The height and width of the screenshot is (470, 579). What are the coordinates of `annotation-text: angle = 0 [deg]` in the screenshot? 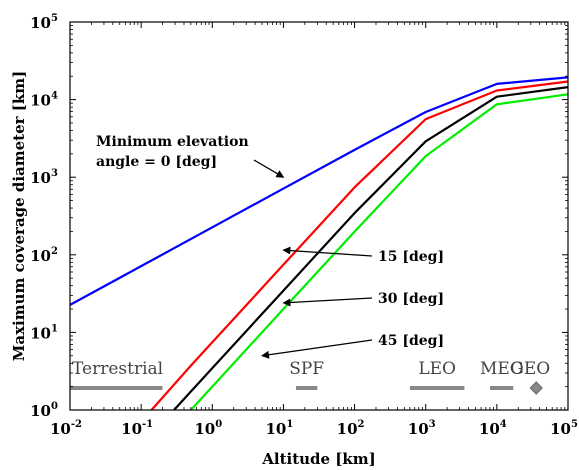 It's located at (156, 162).